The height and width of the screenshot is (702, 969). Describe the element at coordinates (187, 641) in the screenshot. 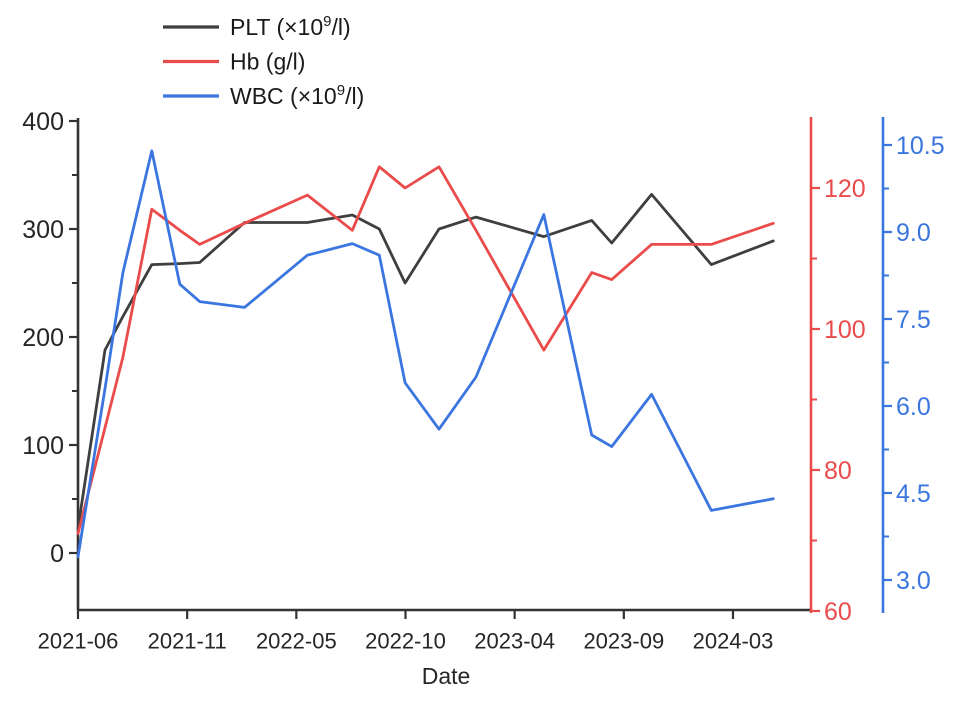

I see `x-axis-tick-label: 2021-11` at that location.